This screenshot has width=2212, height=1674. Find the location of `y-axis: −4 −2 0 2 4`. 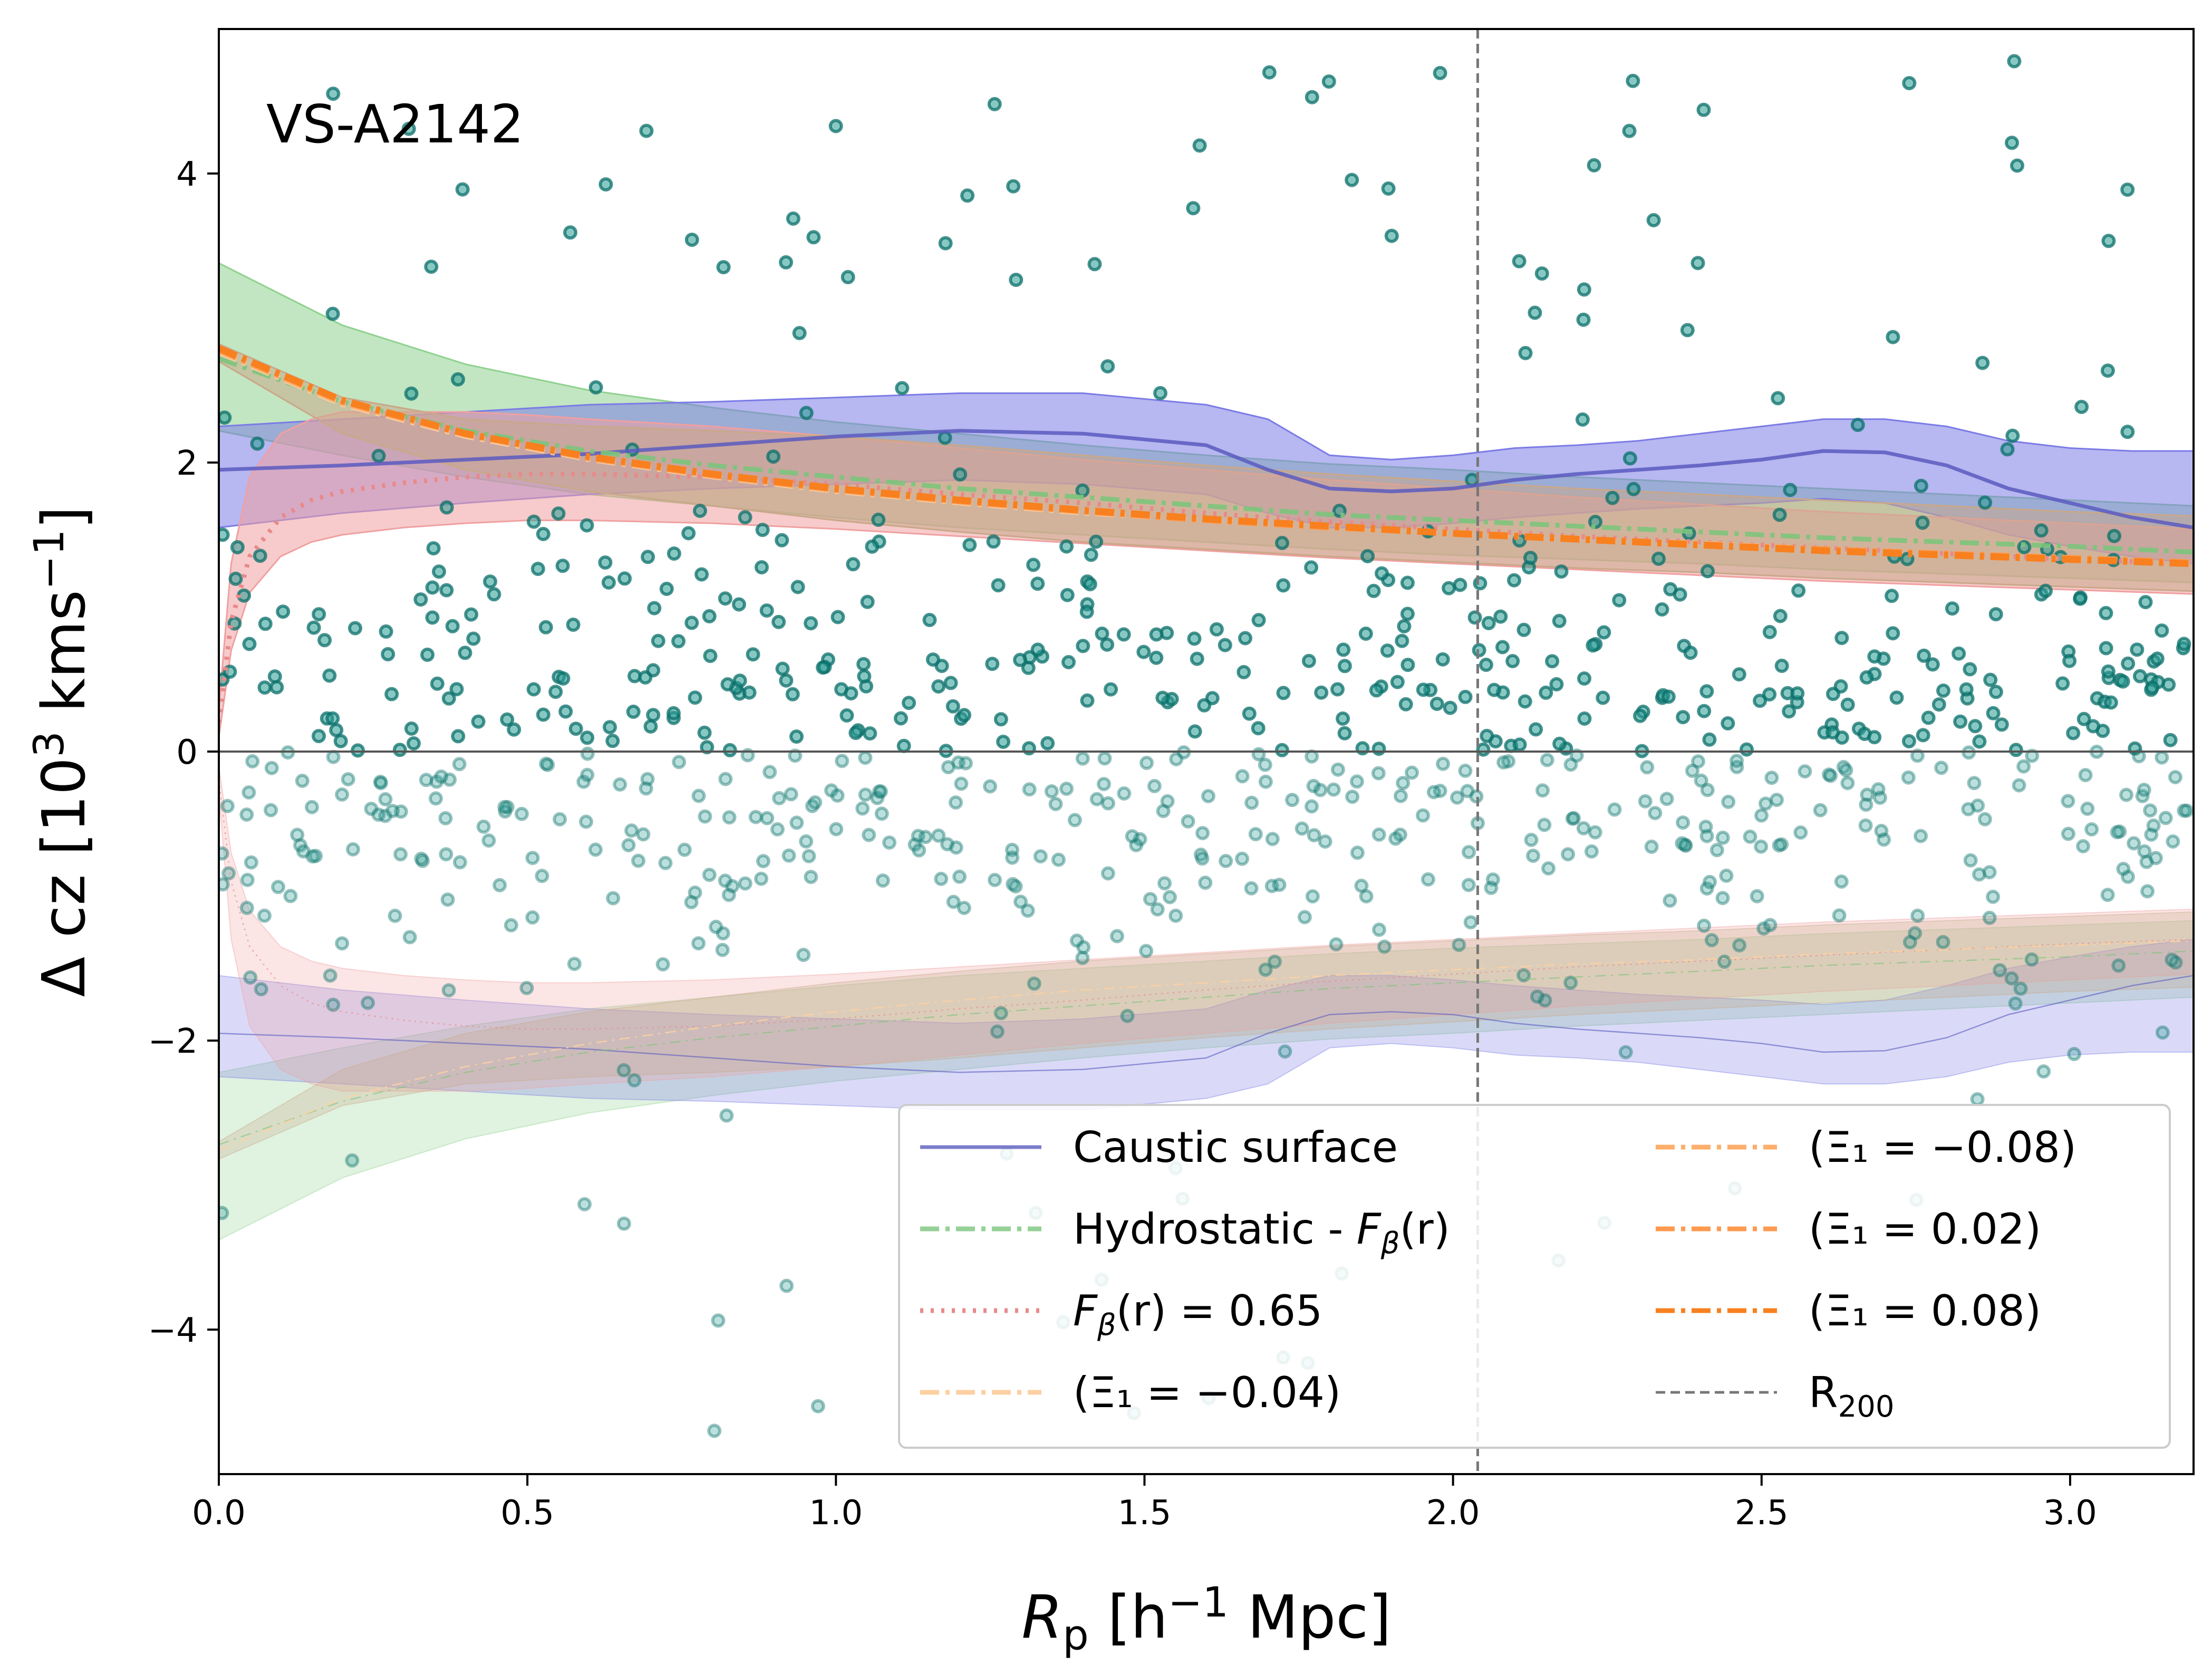

y-axis: −4 −2 0 2 4 is located at coordinates (183, 753).